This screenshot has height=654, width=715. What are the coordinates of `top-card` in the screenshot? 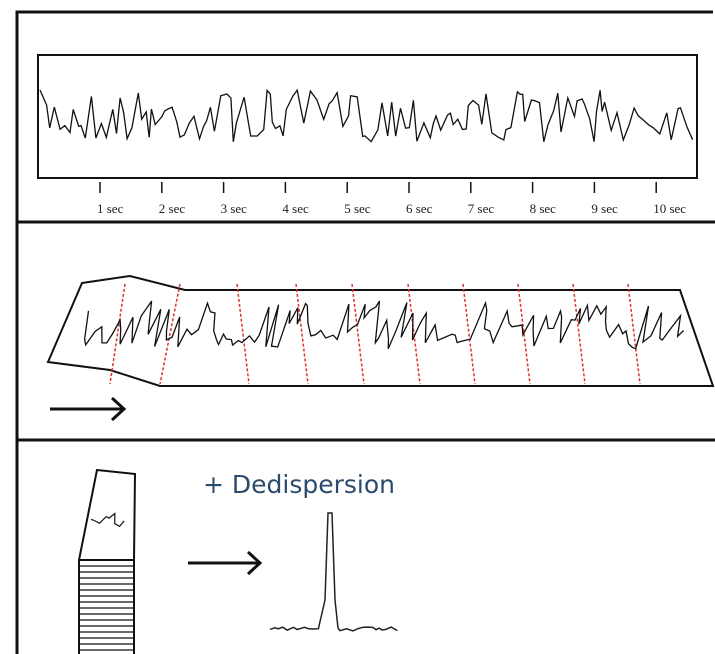 It's located at (107, 514).